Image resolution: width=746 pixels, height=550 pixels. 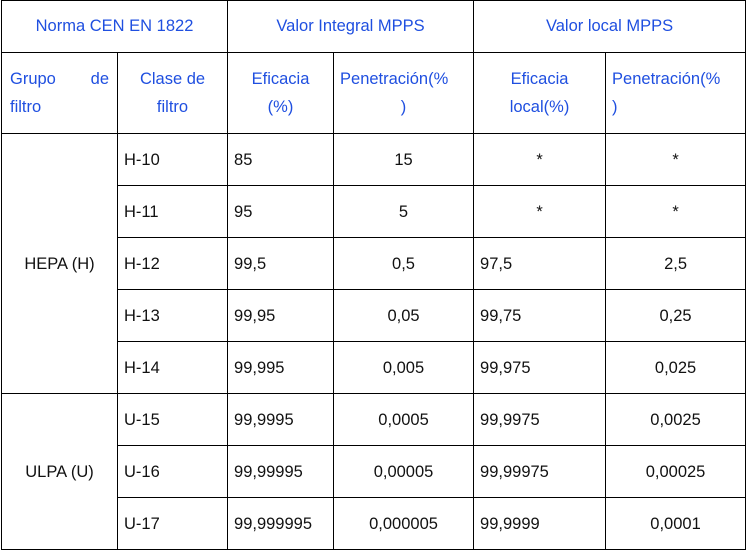 I want to click on cell-penetracion: 0,5, so click(x=404, y=263).